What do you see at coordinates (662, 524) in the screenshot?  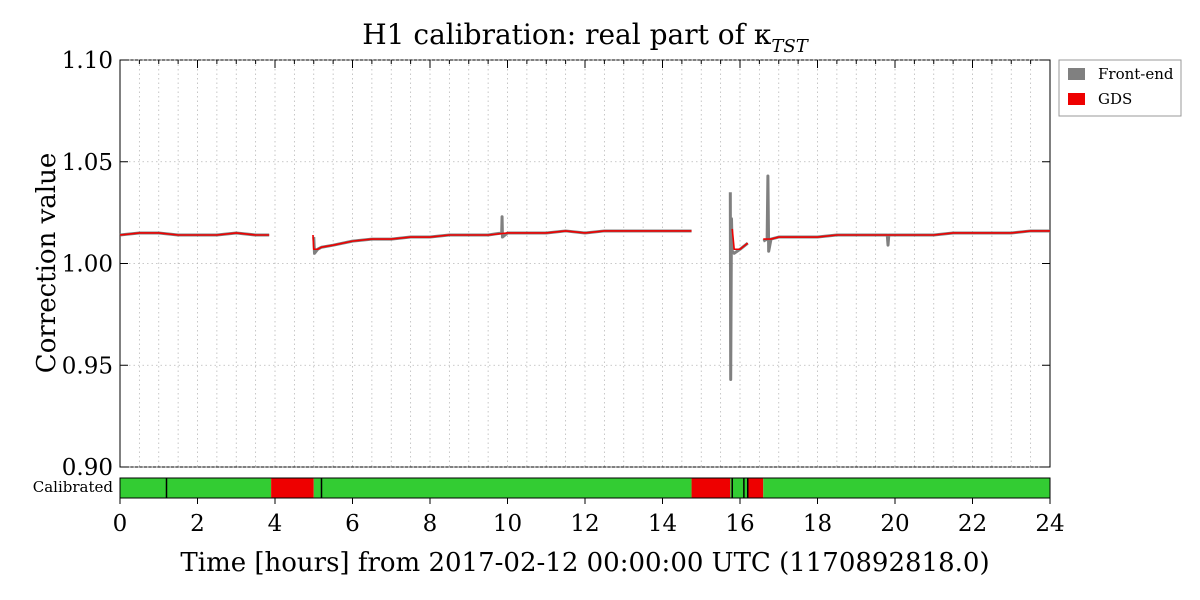 I see `x-tick-label: 14` at bounding box center [662, 524].